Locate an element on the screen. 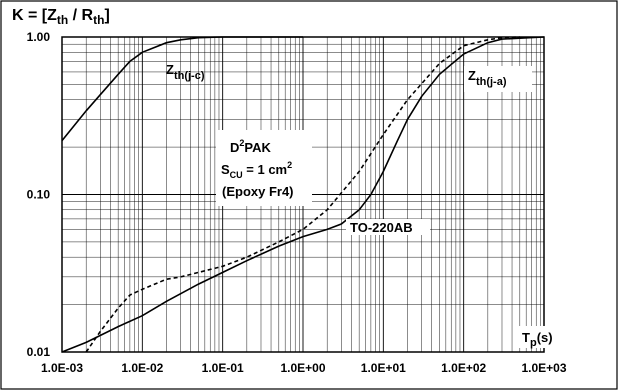  chart-title: K = [Zth / Rth] is located at coordinates (61, 17).